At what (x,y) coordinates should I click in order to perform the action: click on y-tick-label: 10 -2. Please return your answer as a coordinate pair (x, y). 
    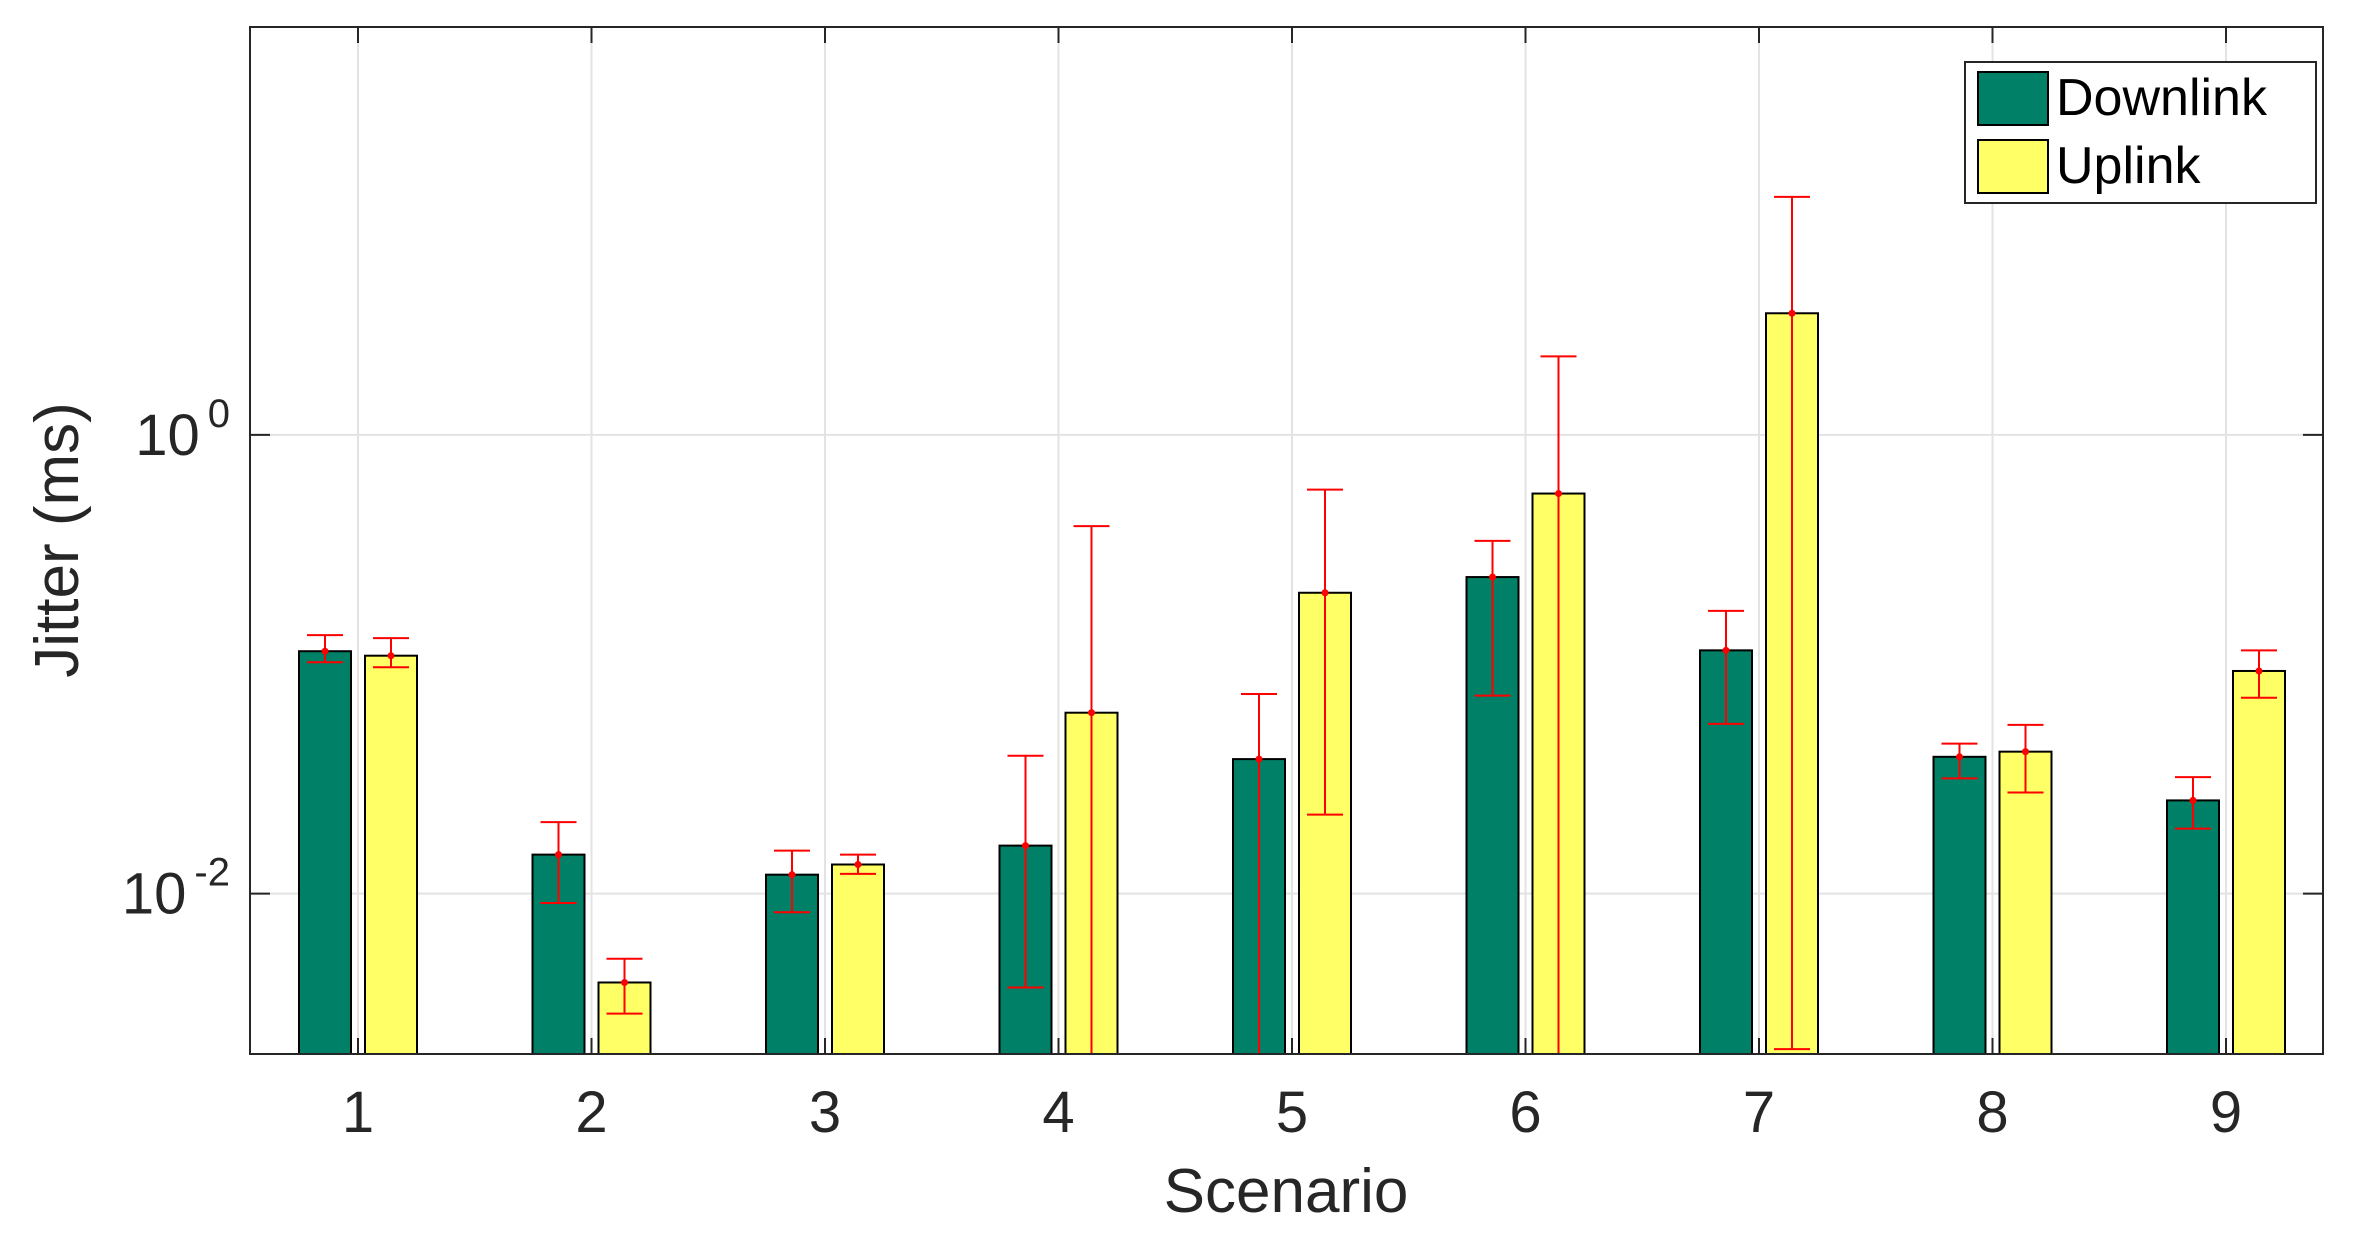
    Looking at the image, I should click on (176, 889).